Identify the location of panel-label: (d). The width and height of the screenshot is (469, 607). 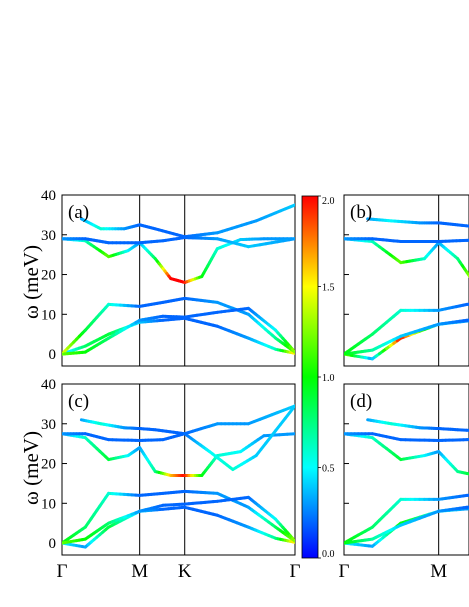
(361, 401).